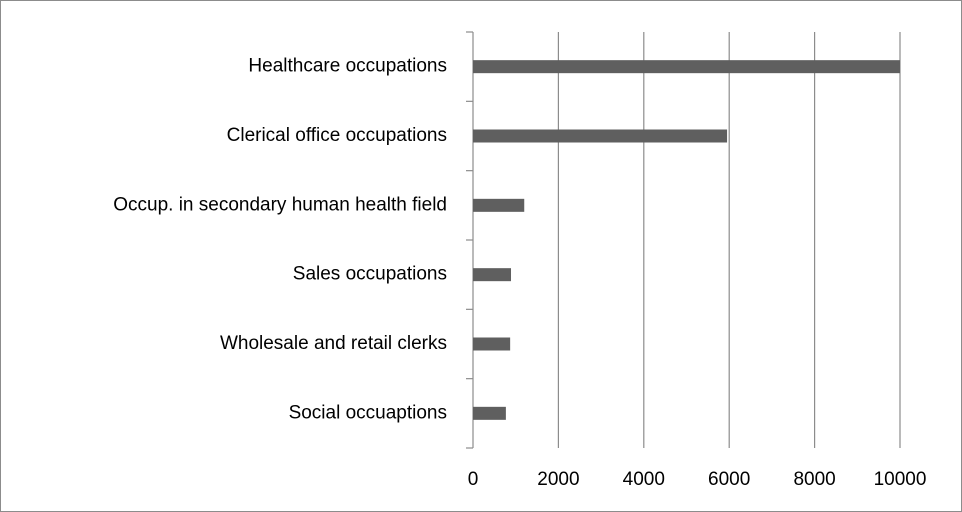 This screenshot has height=512, width=962. I want to click on x-tick-label: 0, so click(473, 479).